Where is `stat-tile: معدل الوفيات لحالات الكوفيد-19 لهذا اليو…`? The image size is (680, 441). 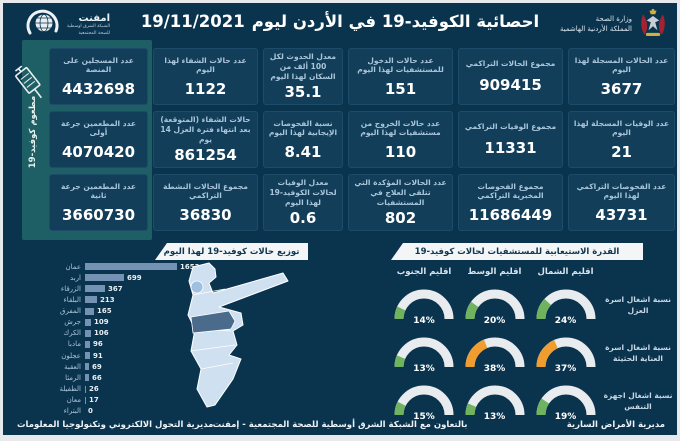 stat-tile: معدل الوفيات لحالات الكوفيد-19 لهذا اليو… is located at coordinates (303, 202).